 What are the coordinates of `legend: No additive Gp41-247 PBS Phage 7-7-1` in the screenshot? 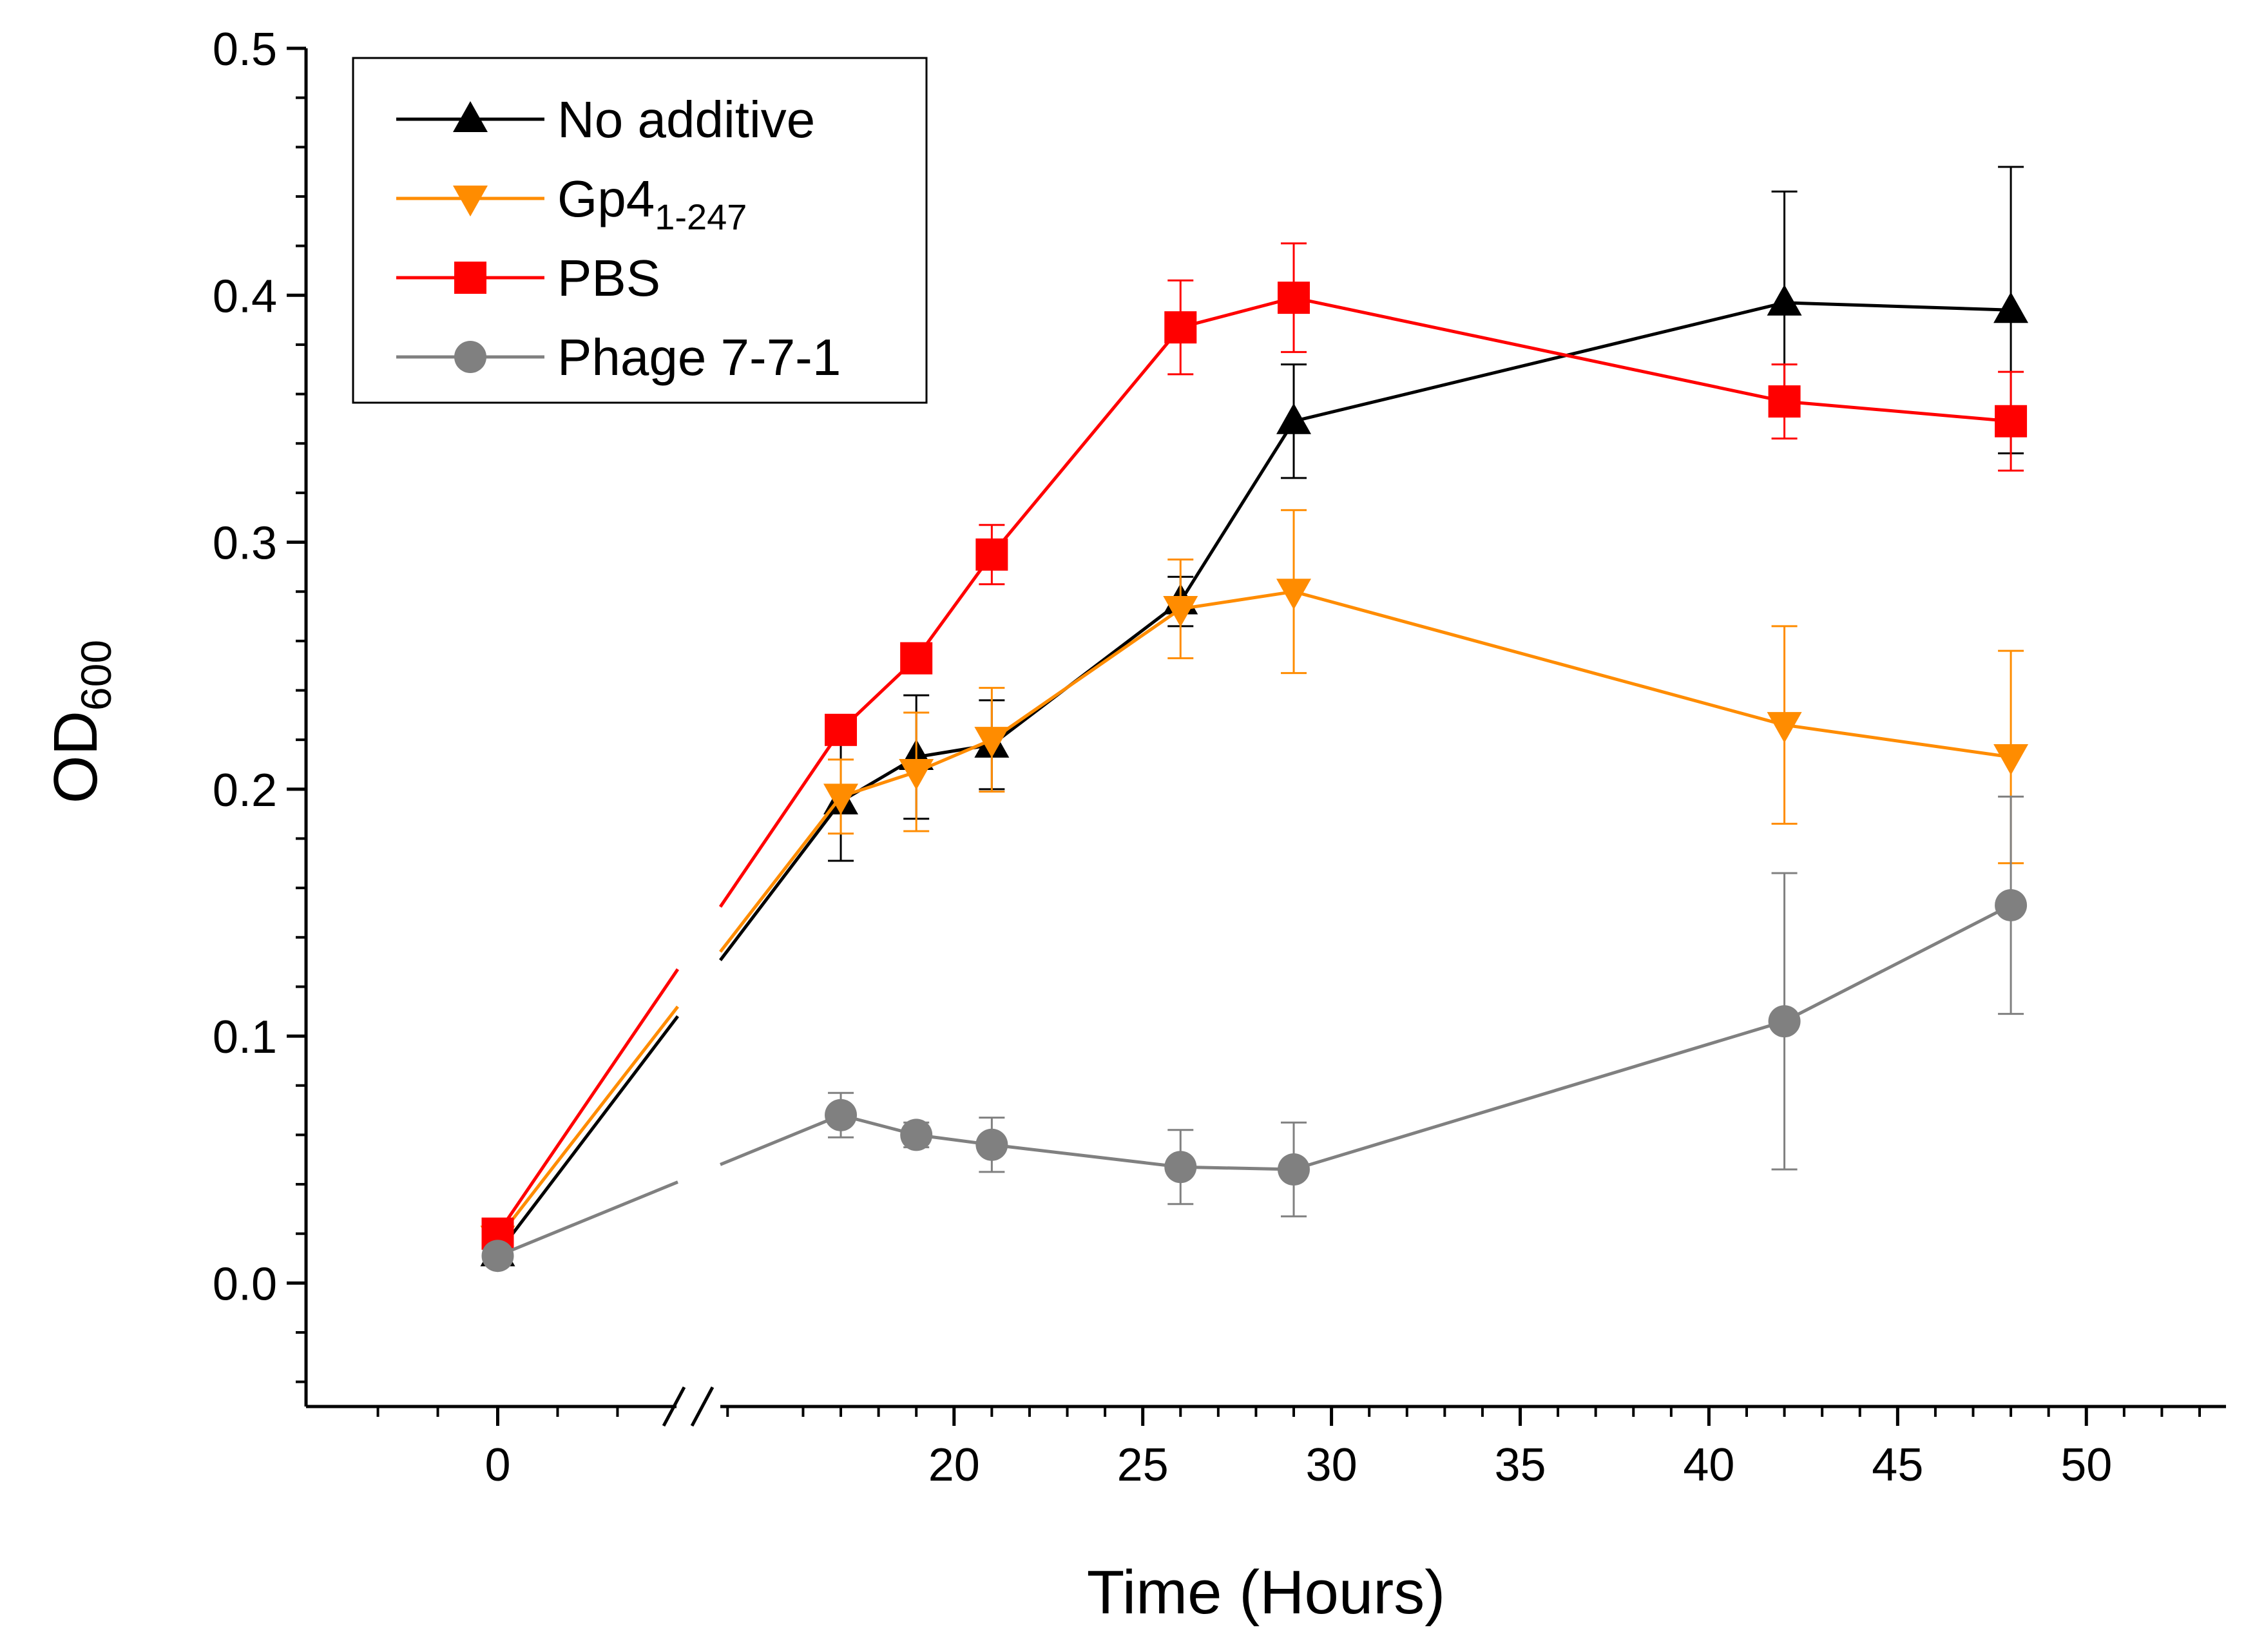 It's located at (640, 231).